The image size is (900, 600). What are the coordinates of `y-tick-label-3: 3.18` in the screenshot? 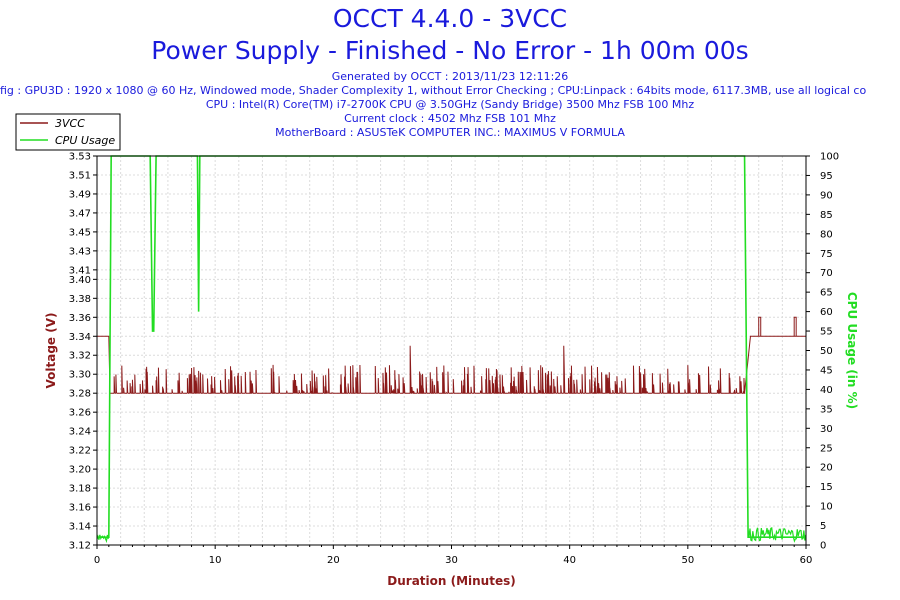 It's located at (80, 489).